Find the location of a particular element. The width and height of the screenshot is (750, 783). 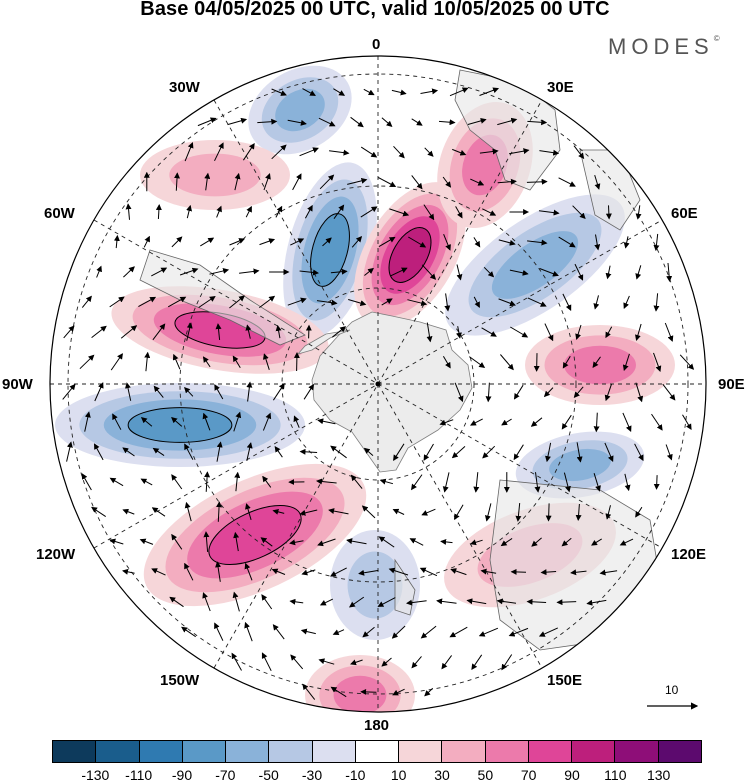

lon-label-90w: 90W is located at coordinates (17, 384).